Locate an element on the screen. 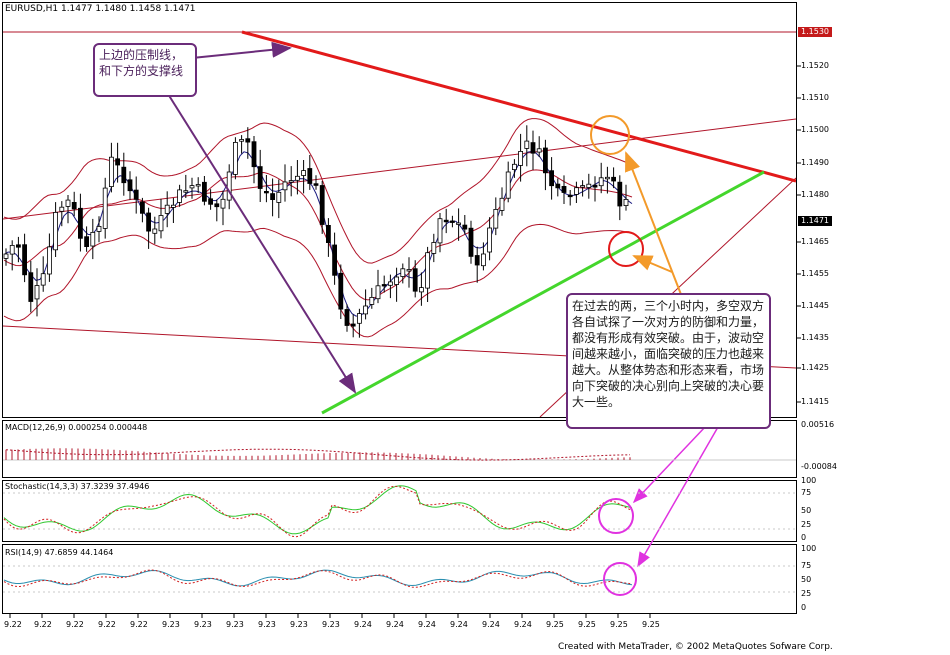  time-label: 9.25 is located at coordinates (651, 624).